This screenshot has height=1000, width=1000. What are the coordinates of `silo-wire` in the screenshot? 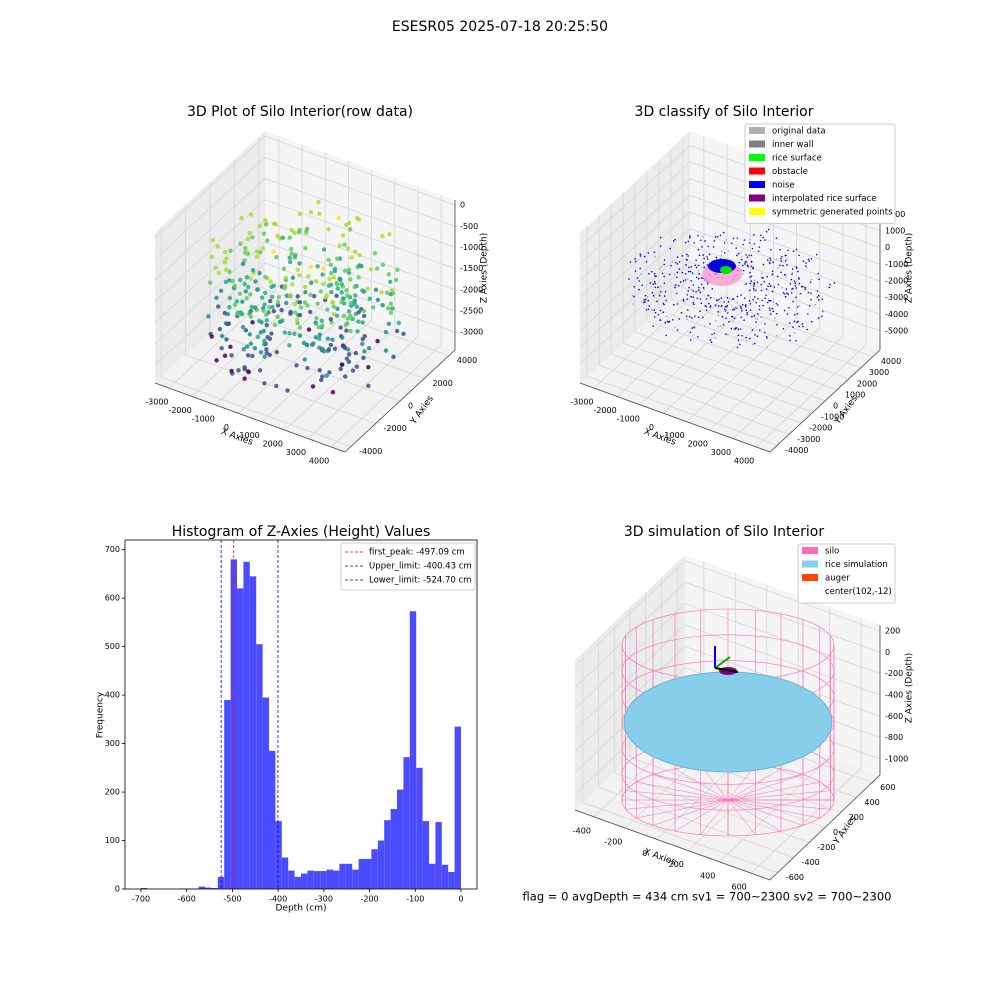 It's located at (677, 804).